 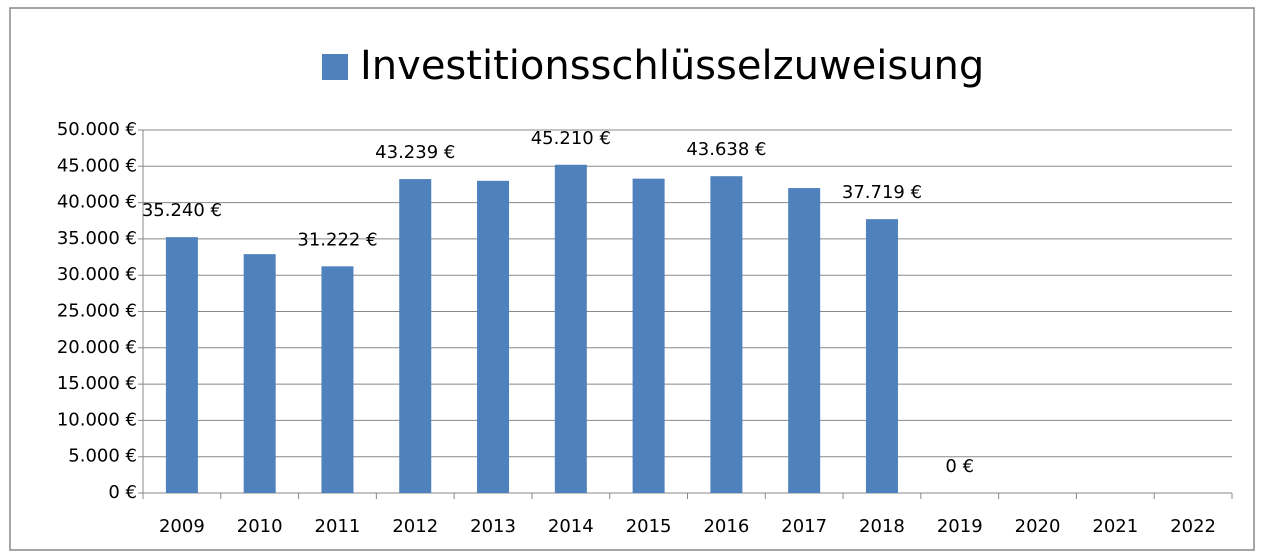 What do you see at coordinates (415, 152) in the screenshot?
I see `data-label: 43.239 €` at bounding box center [415, 152].